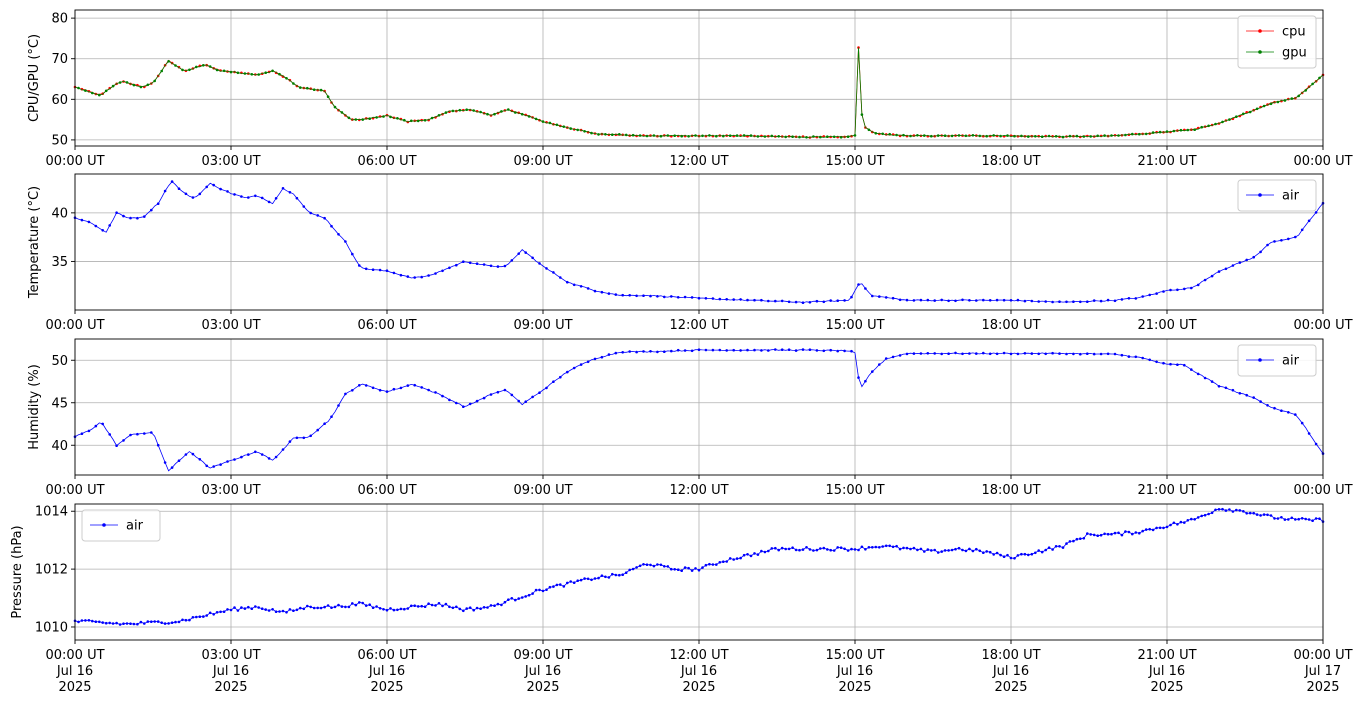  What do you see at coordinates (1260, 360) in the screenshot?
I see `legend-marker` at bounding box center [1260, 360].